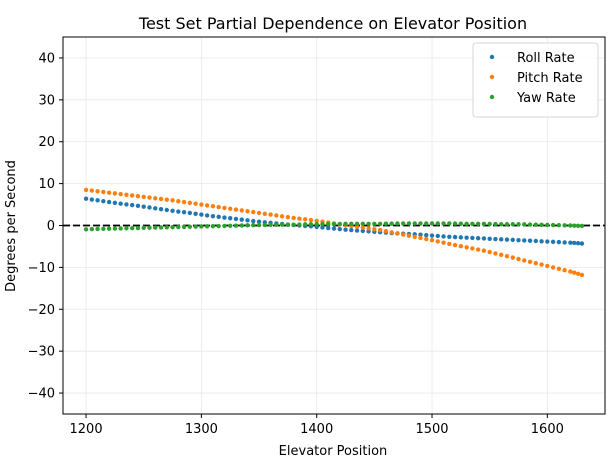 This screenshot has height=465, width=614. What do you see at coordinates (45, 226) in the screenshot?
I see `y-axis-ticks: −40 −30 −20 −10 0 10 20 30 40` at bounding box center [45, 226].